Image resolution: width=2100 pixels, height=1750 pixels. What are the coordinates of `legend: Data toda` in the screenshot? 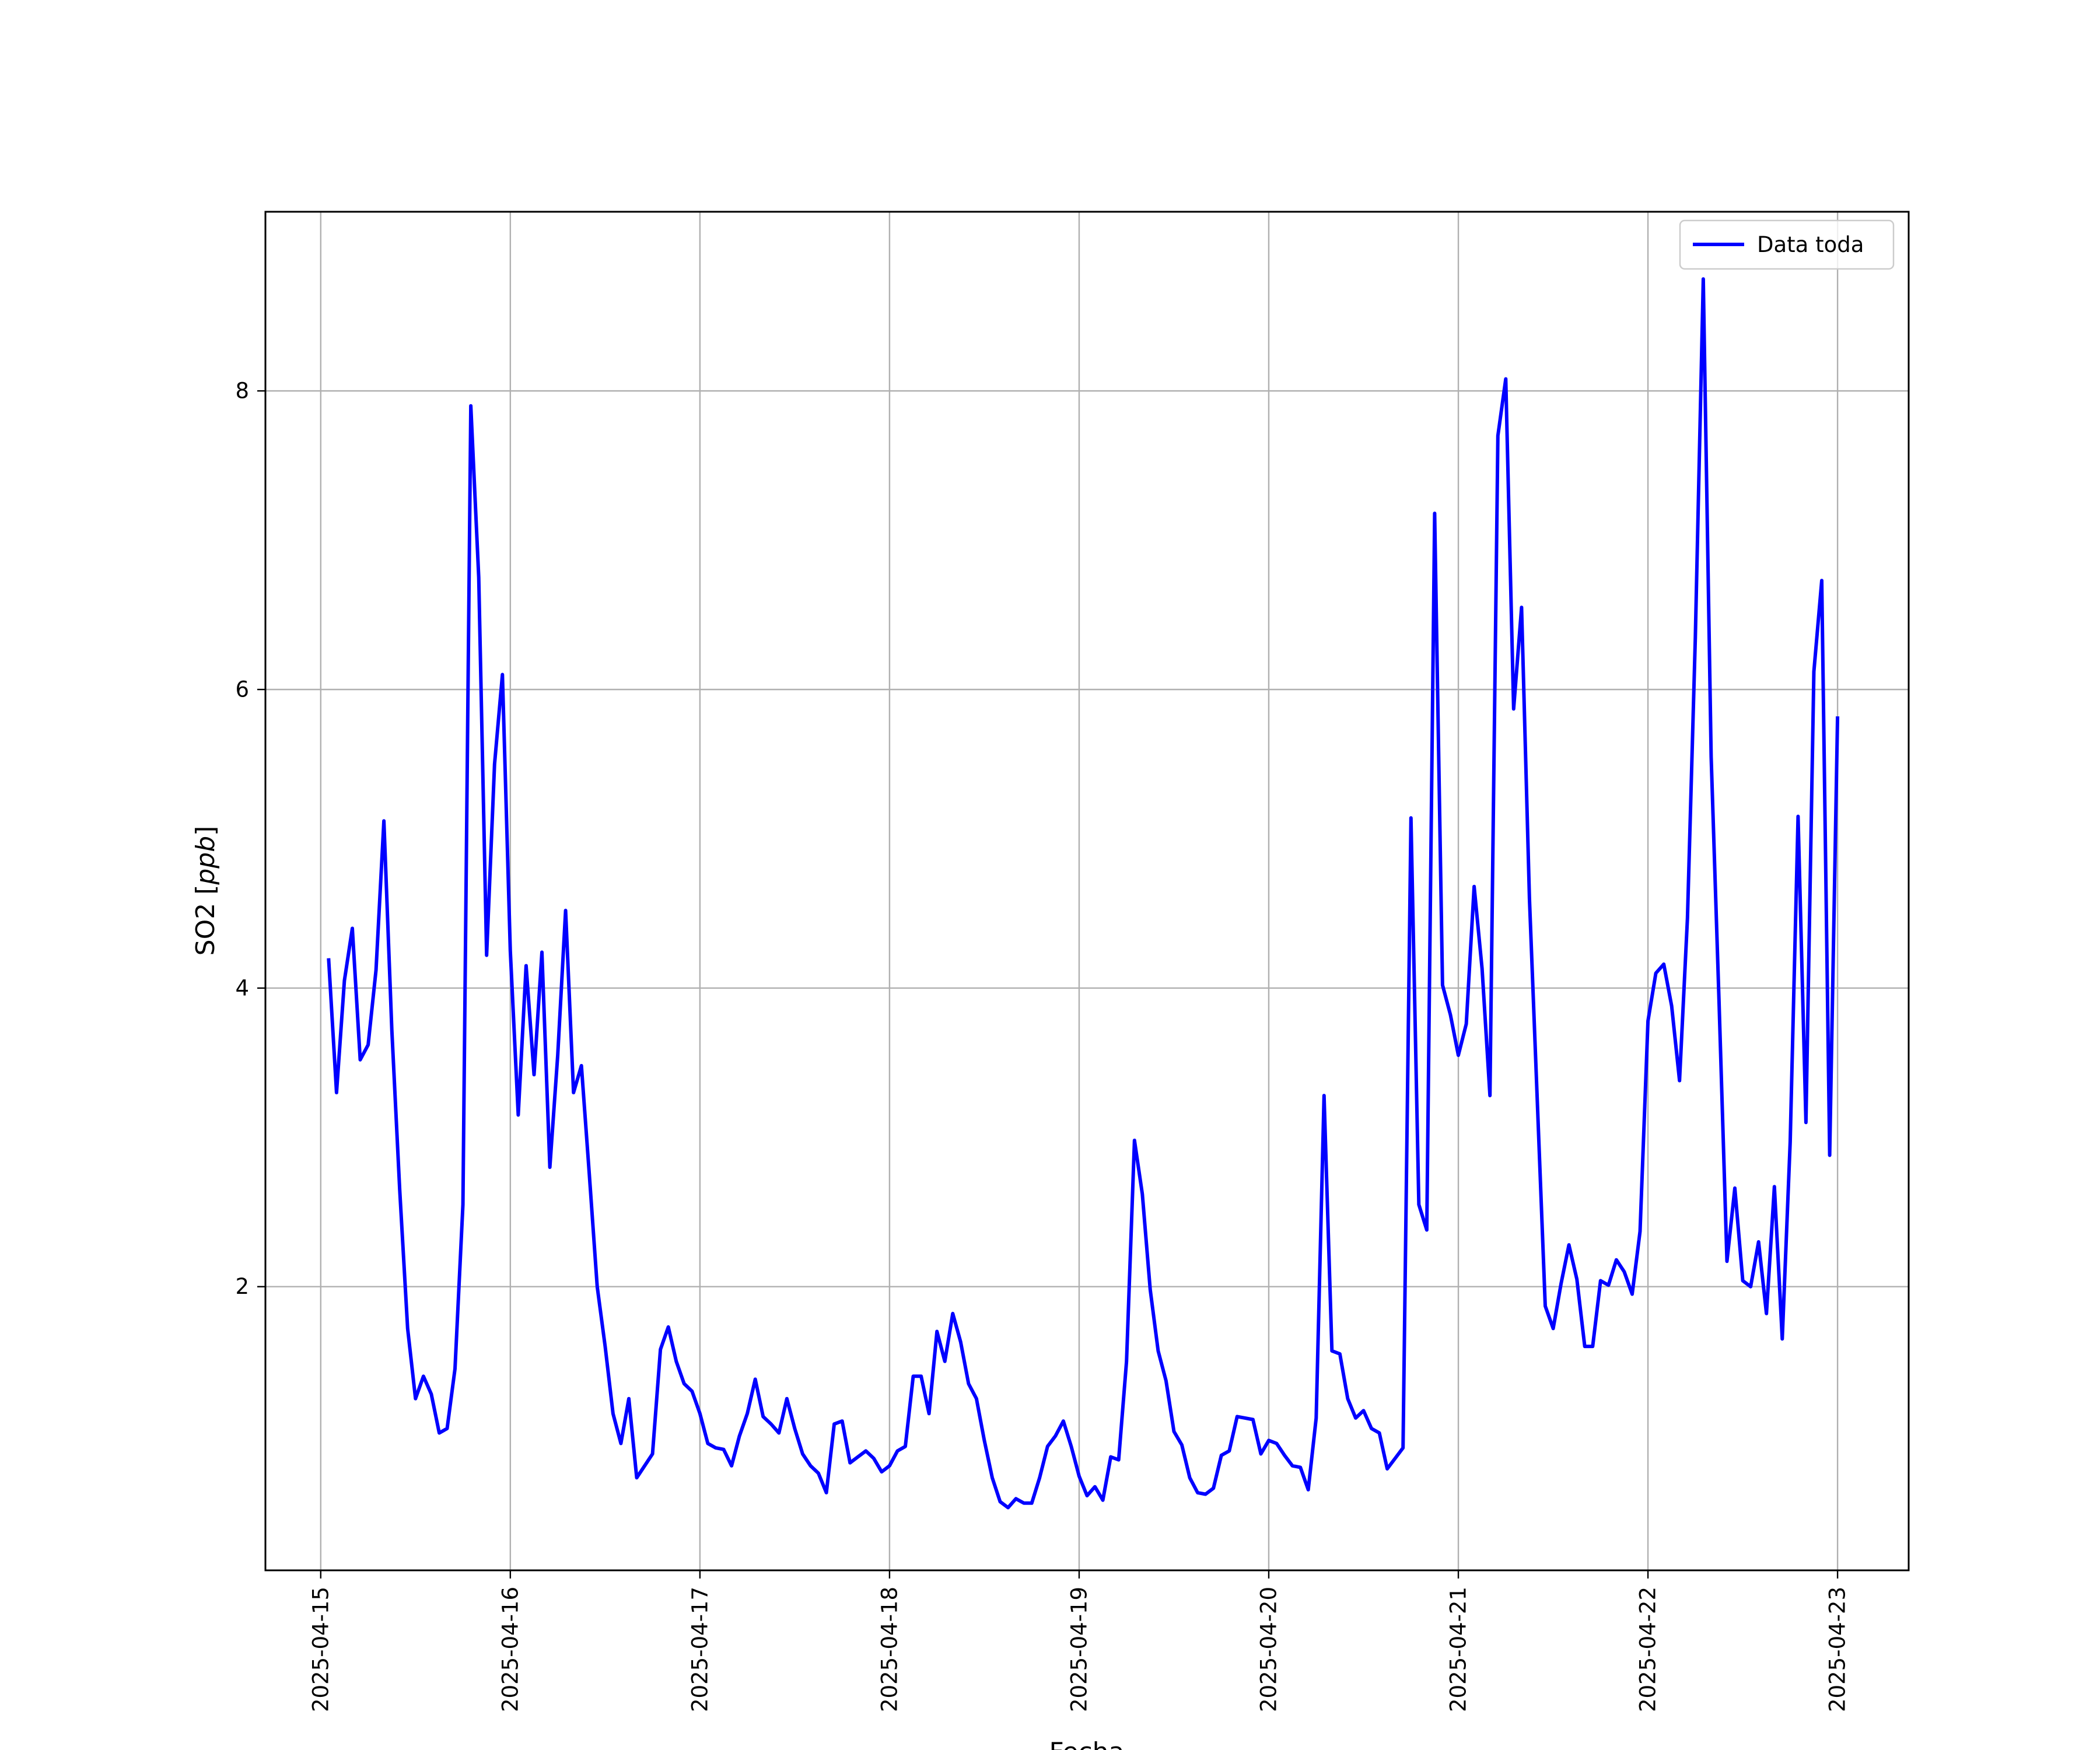 It's located at (1787, 244).